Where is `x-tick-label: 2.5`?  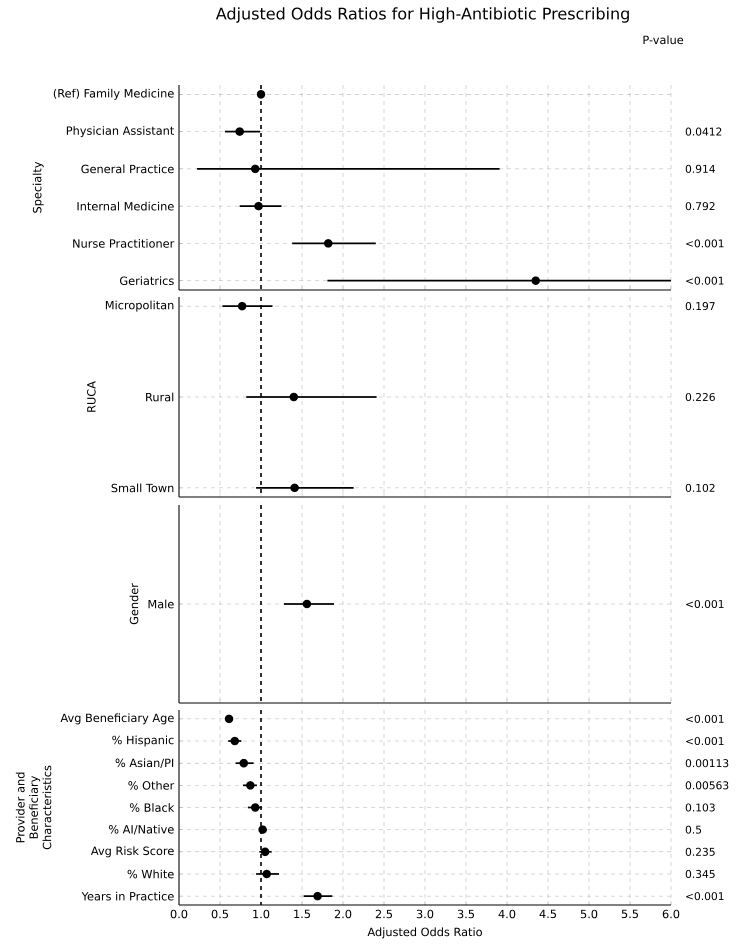
x-tick-label: 2.5 is located at coordinates (384, 914).